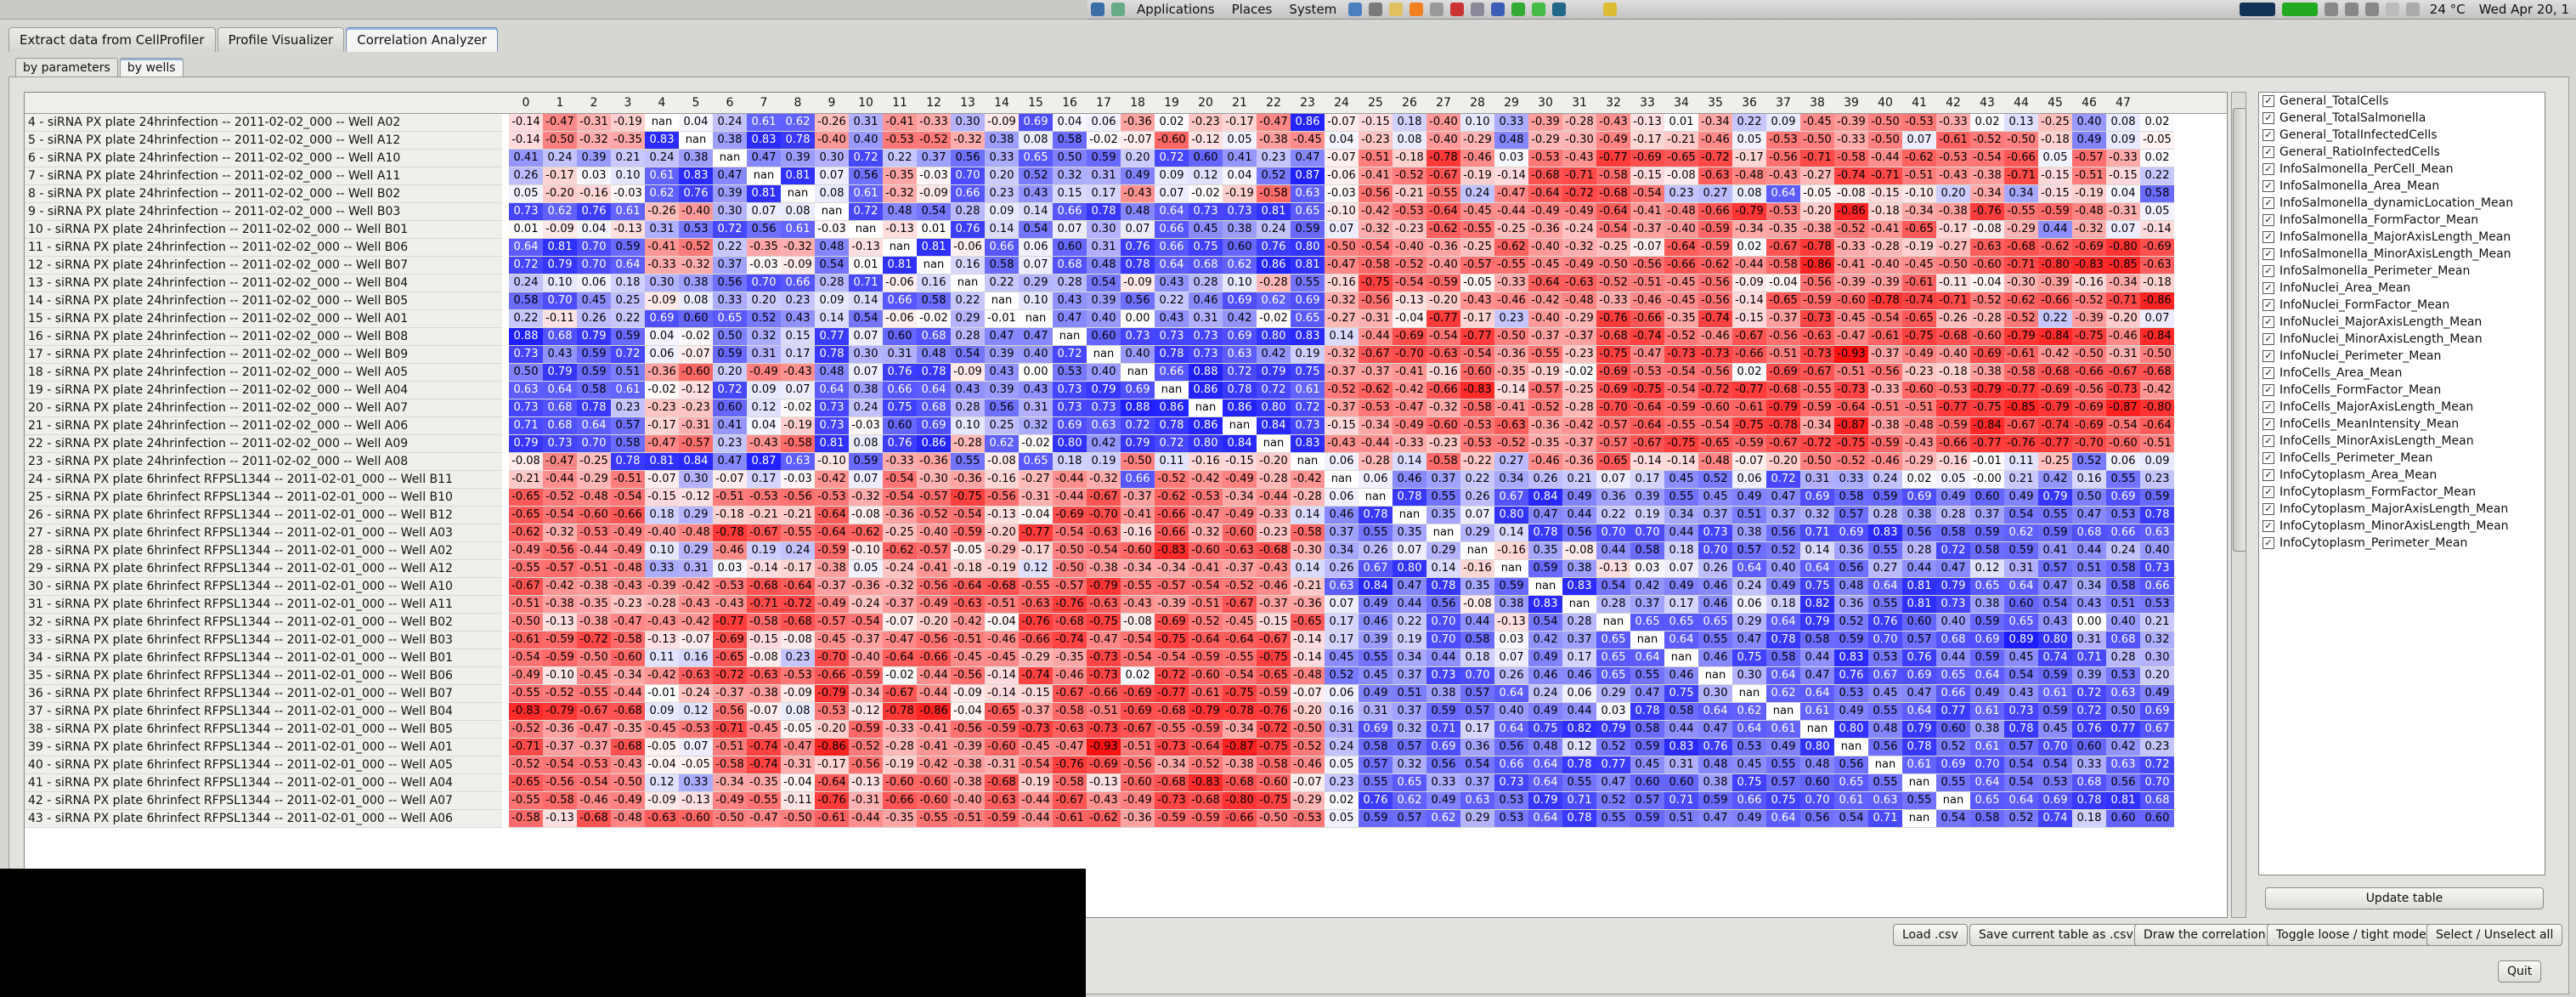 The height and width of the screenshot is (997, 2576). What do you see at coordinates (1545, 694) in the screenshot?
I see `correlation-cell: 0.24` at bounding box center [1545, 694].